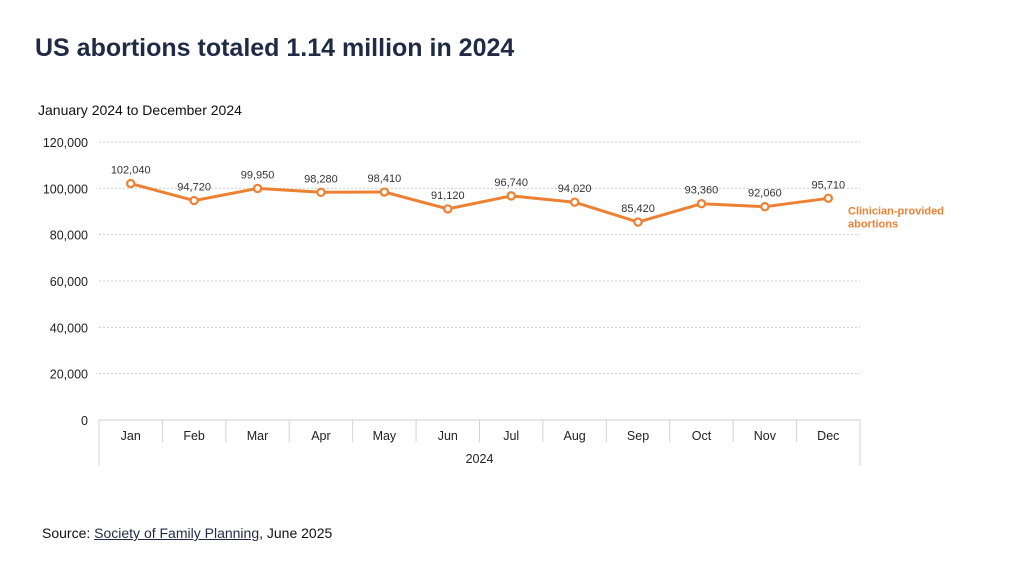 Image resolution: width=1024 pixels, height=576 pixels. I want to click on source-suffix: , June 2025, so click(296, 533).